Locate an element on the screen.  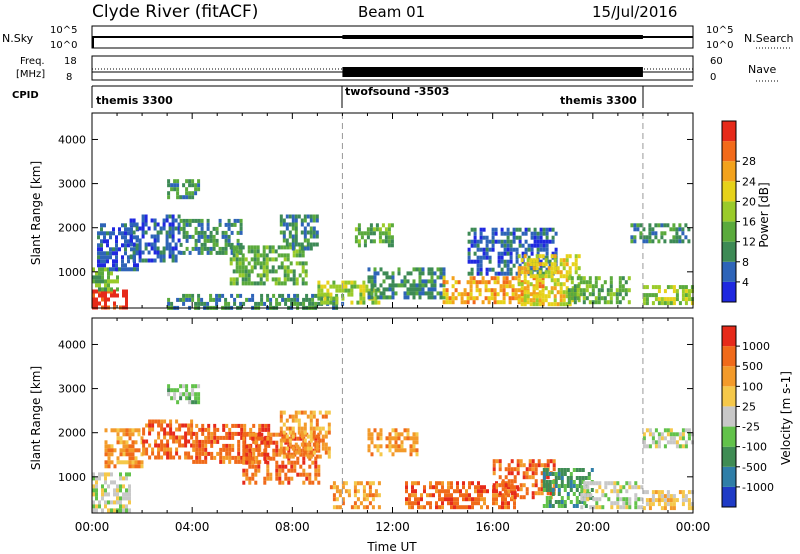
nsky-label: N.Sky is located at coordinates (18, 38).